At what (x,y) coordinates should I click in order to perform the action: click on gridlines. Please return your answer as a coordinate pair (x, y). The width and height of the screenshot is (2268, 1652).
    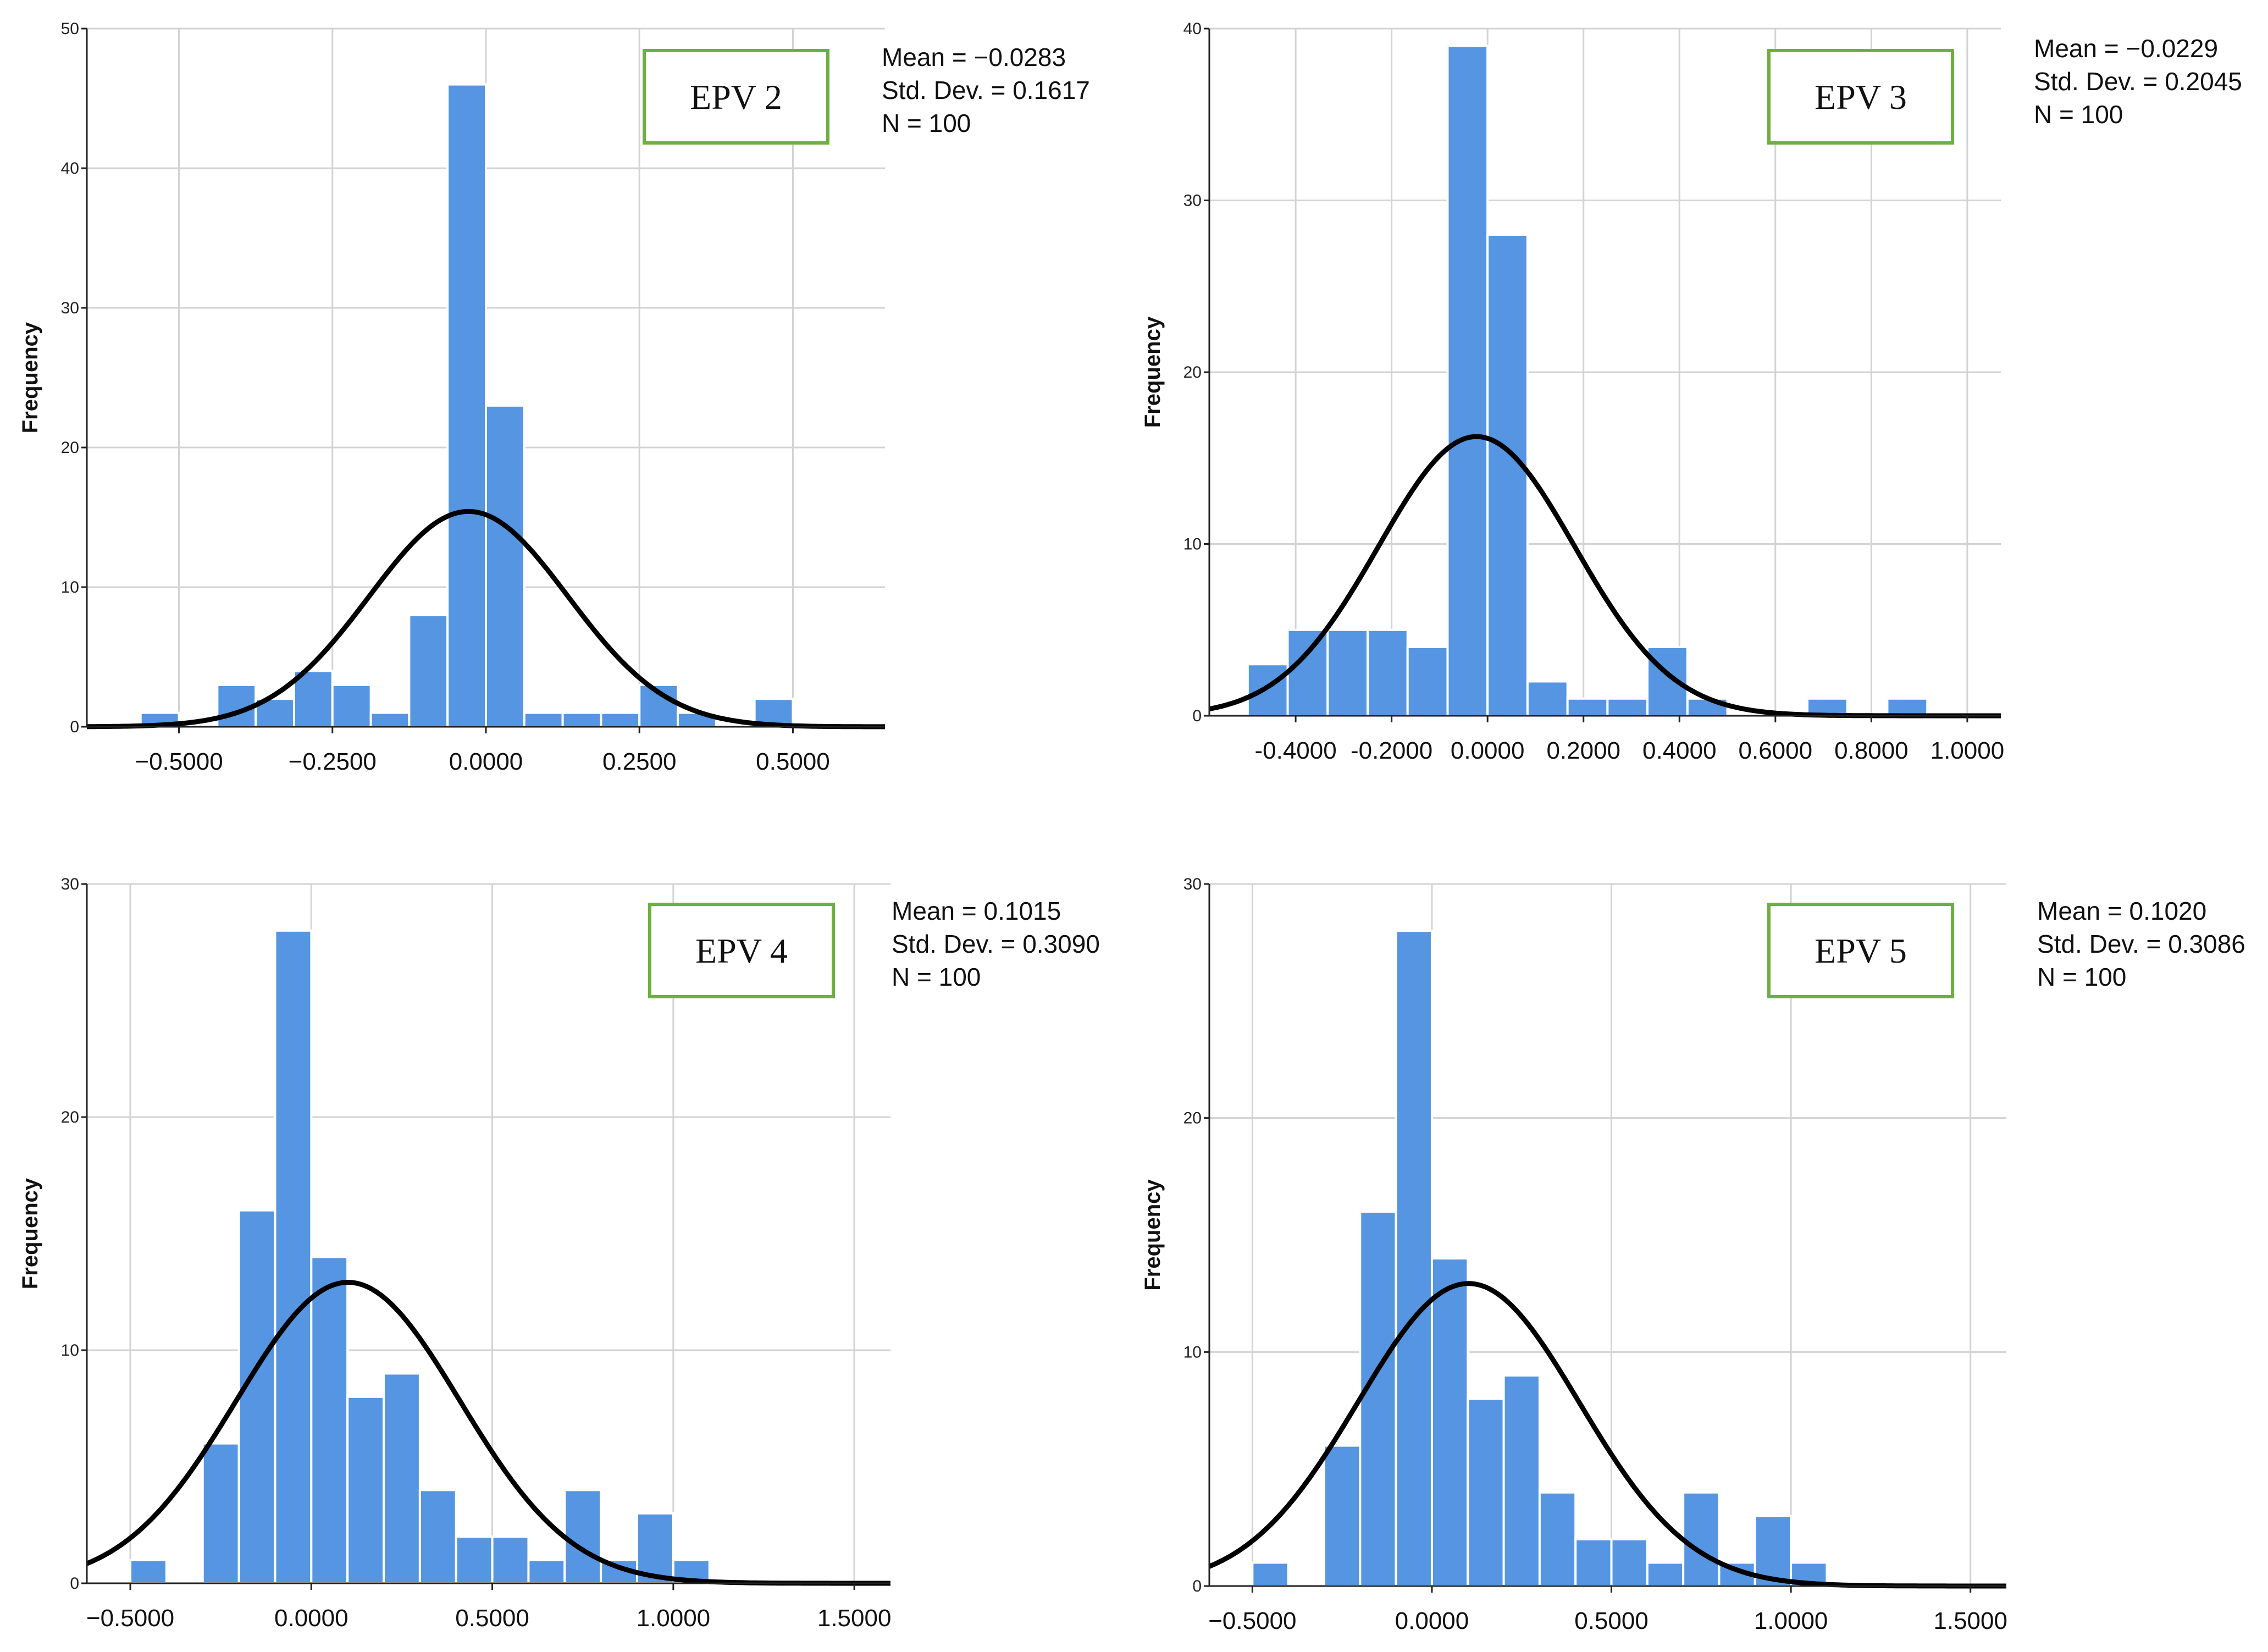
    Looking at the image, I should click on (486, 377).